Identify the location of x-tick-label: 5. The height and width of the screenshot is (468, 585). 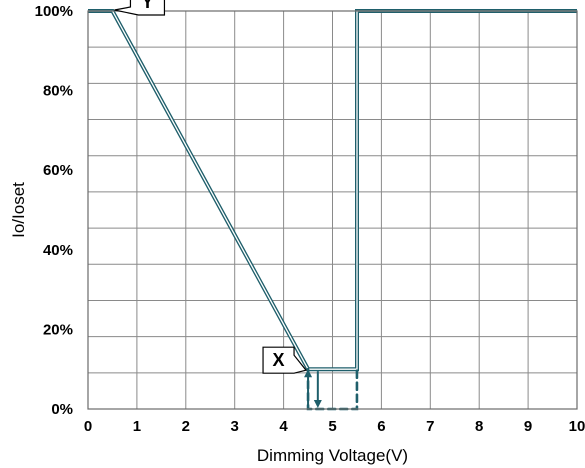
(332, 426).